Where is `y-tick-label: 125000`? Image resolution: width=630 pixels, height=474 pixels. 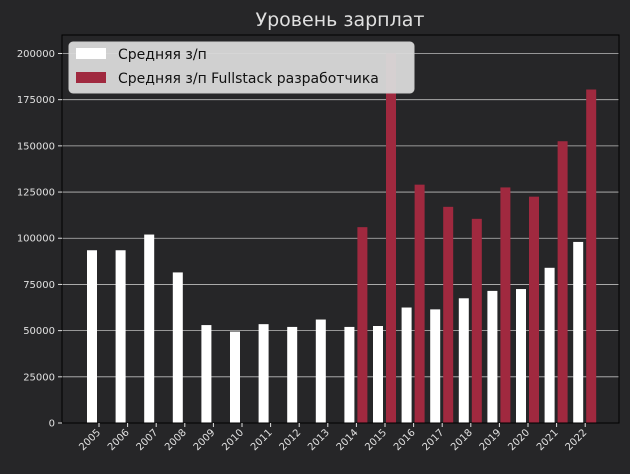
y-tick-label: 125000 is located at coordinates (36, 193).